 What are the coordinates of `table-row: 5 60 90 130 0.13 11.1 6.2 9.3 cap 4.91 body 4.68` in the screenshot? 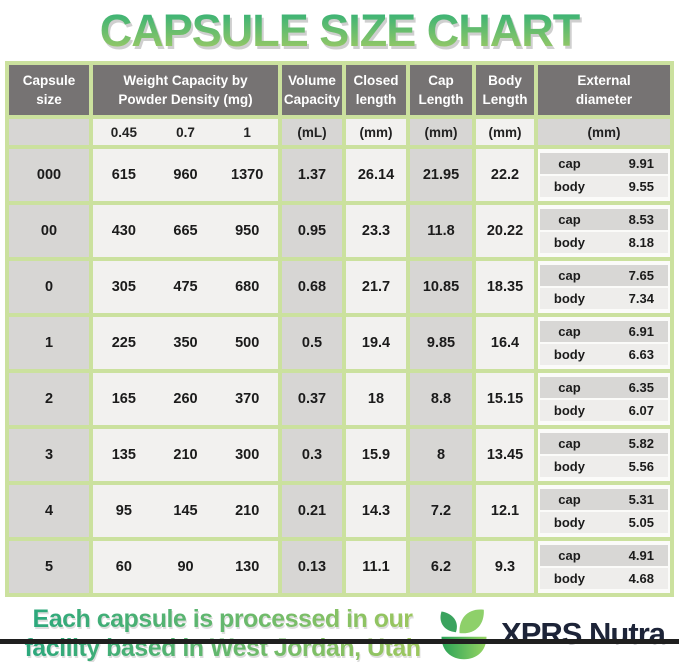 It's located at (339, 567).